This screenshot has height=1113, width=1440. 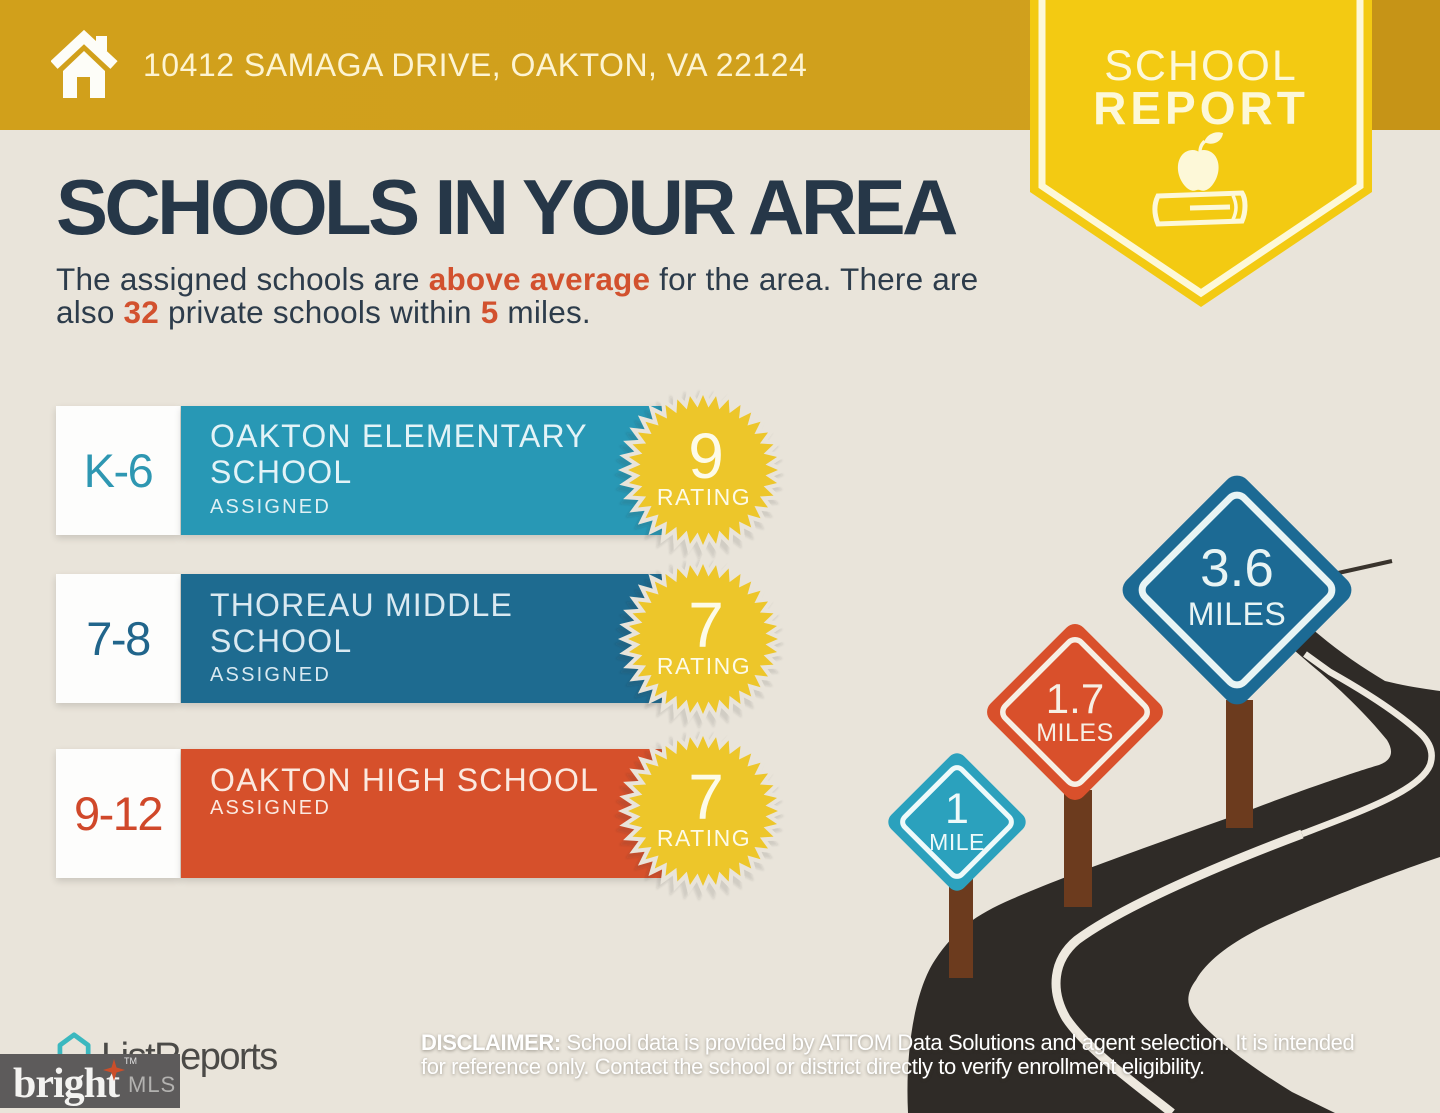 I want to click on svg-text: REPORT, so click(x=1201, y=108).